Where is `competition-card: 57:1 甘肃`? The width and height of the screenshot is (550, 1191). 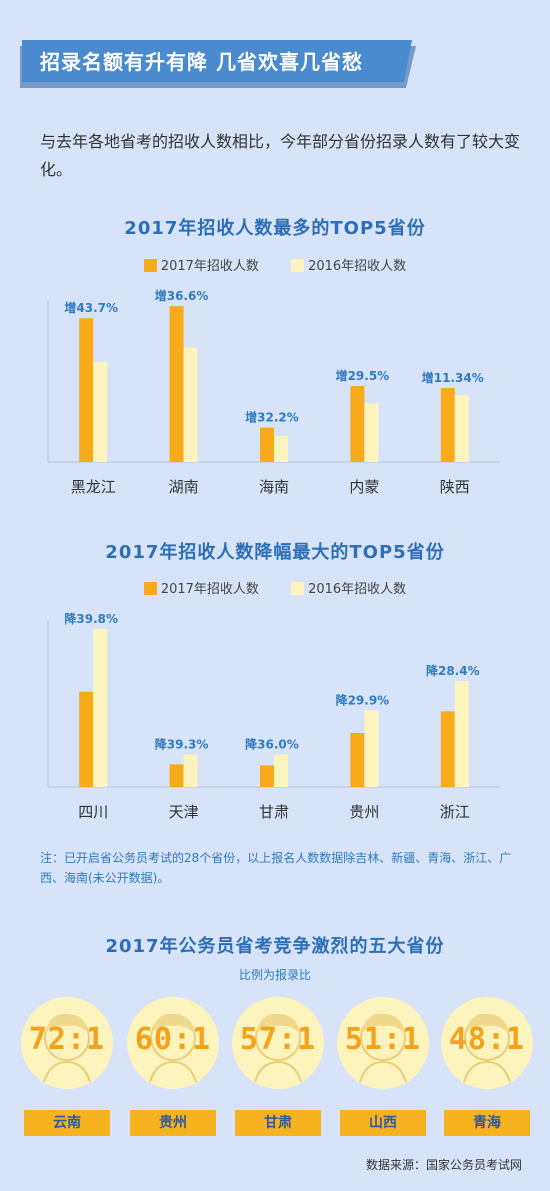 competition-card: 57:1 甘肃 is located at coordinates (278, 1076).